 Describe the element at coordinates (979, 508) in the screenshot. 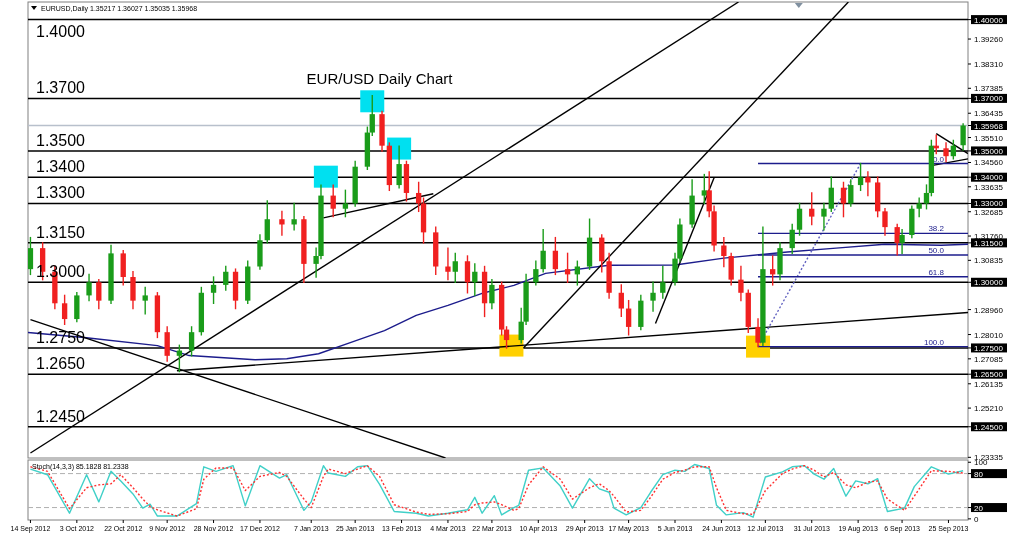

I see `y-tick-label: 20` at that location.